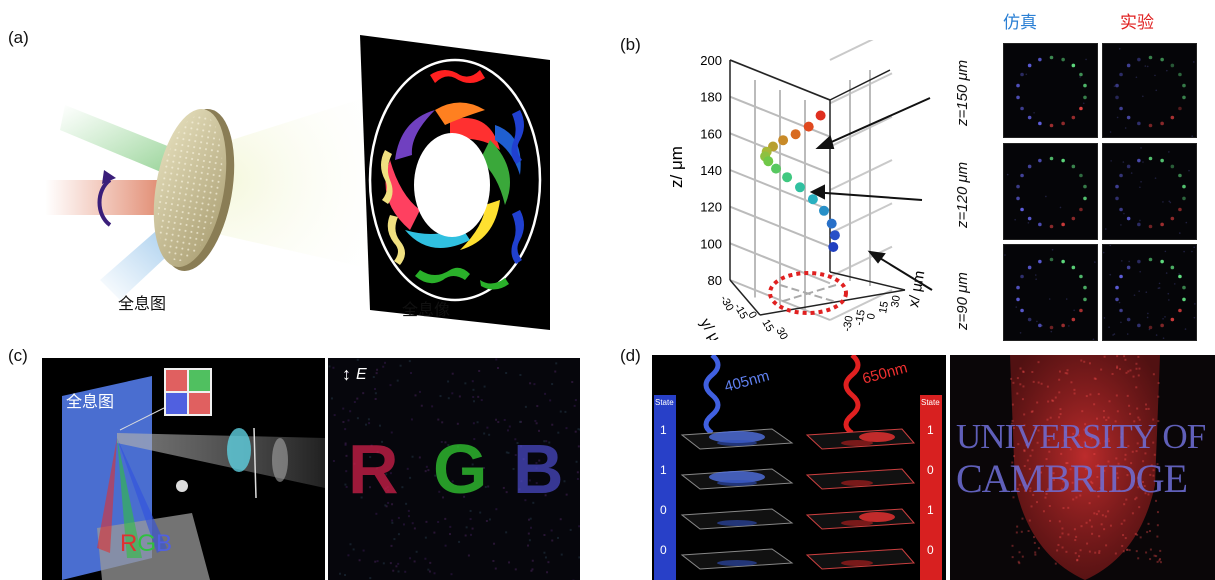  I want to click on y-tick-label: -30, so click(726, 304).